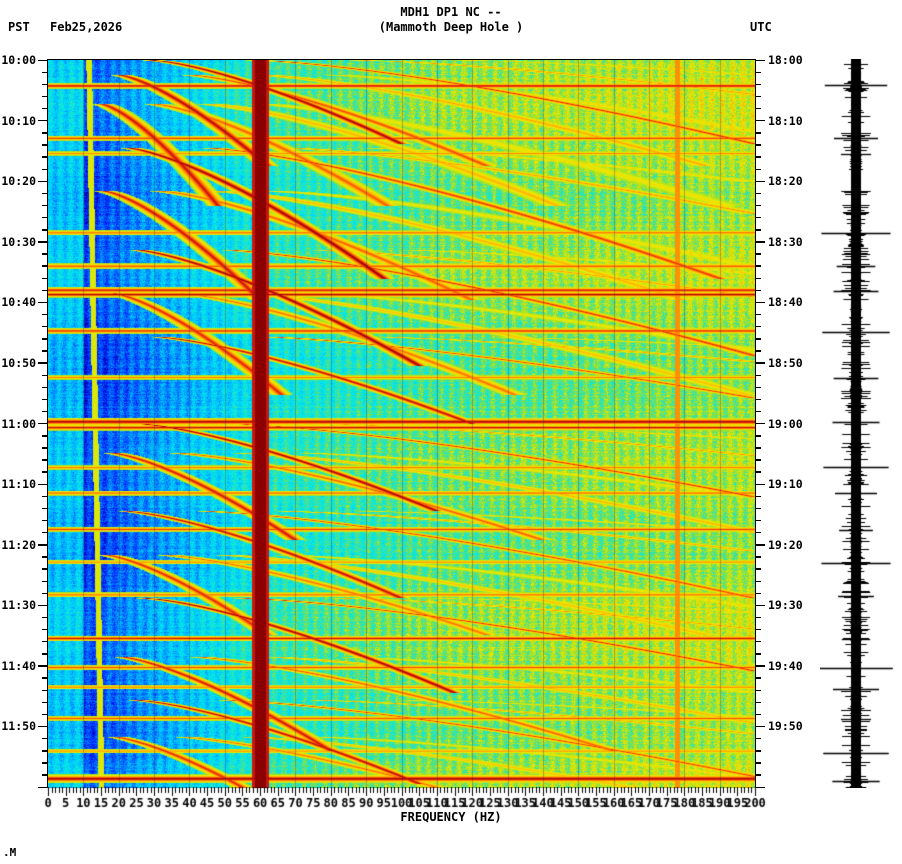 Image resolution: width=902 pixels, height=864 pixels. What do you see at coordinates (19, 27) in the screenshot?
I see `left-timezone-label: PST` at bounding box center [19, 27].